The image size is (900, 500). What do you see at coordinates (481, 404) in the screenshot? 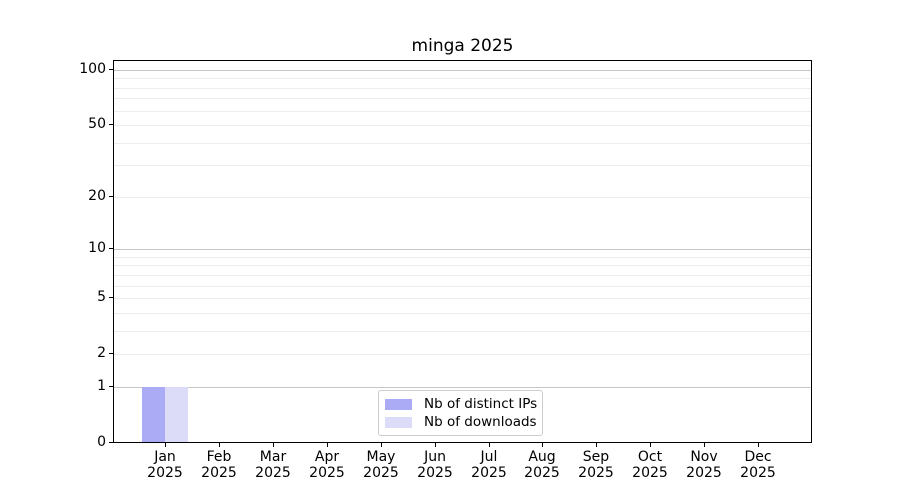
I see `legend-label-distinct-ips: Nb of distinct IPs` at bounding box center [481, 404].